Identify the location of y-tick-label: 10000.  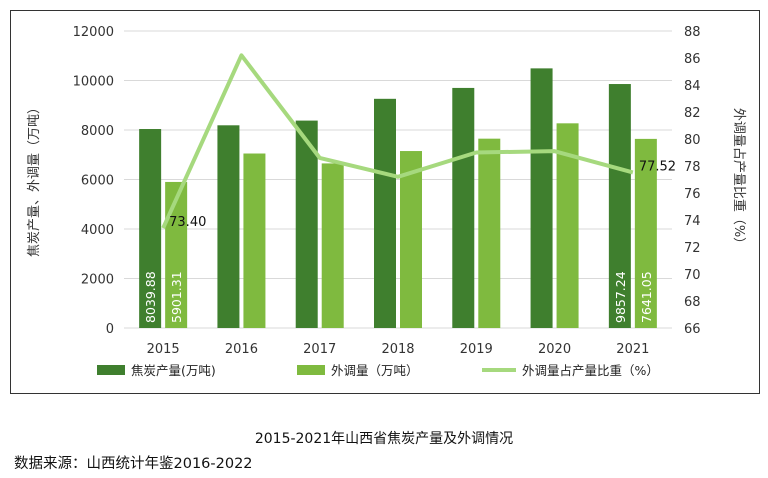
(93, 82).